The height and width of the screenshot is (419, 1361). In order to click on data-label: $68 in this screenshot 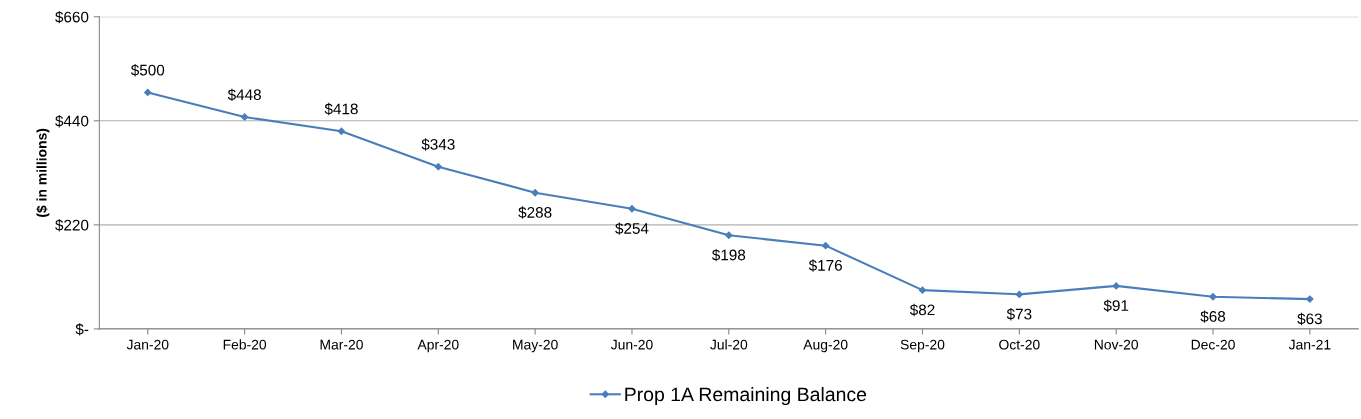, I will do `click(1213, 316)`.